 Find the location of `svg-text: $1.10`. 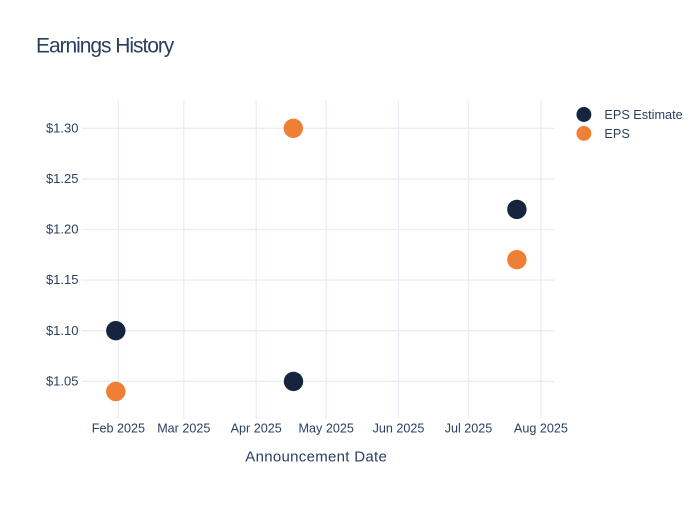

svg-text: $1.10 is located at coordinates (62, 330).